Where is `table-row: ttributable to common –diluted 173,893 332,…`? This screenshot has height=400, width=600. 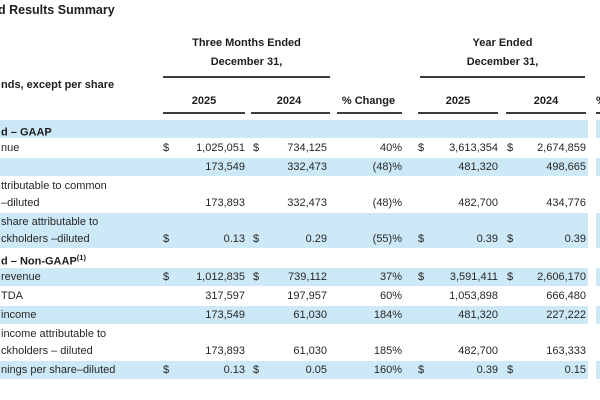 table-row: ttributable to common –diluted 173,893 332,… is located at coordinates (300, 194).